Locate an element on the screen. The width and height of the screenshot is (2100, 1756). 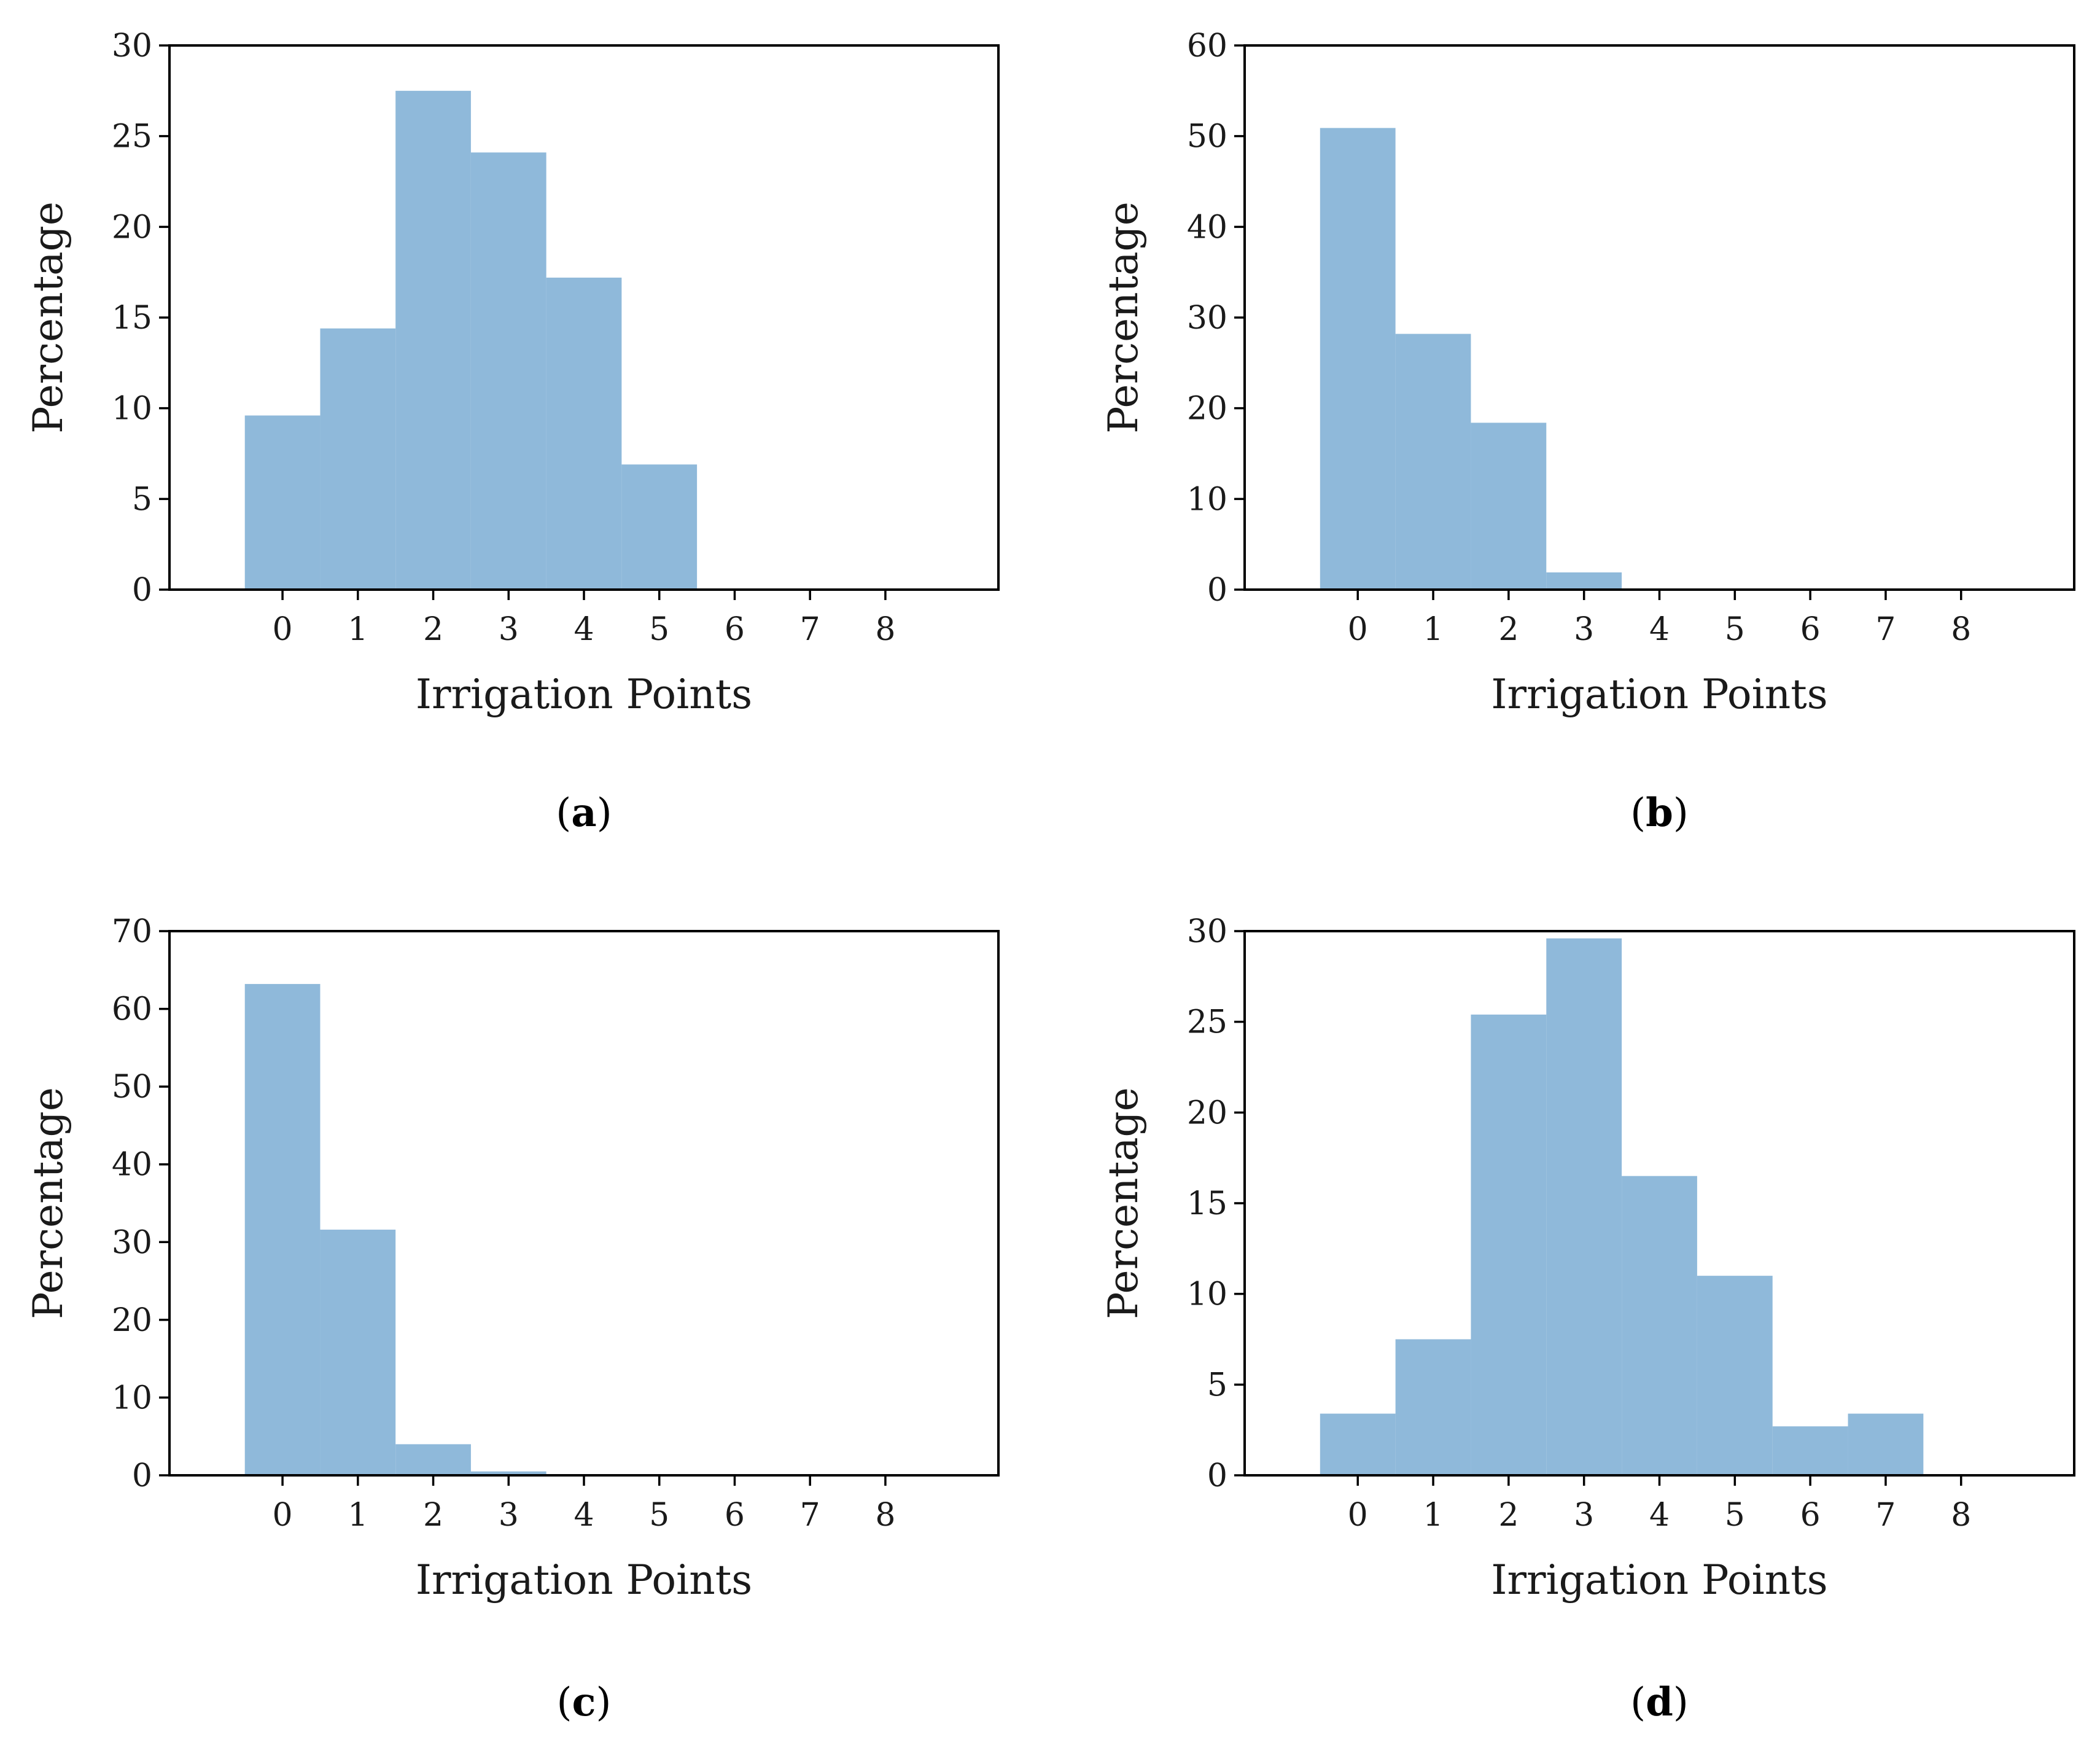
panel-letter: d is located at coordinates (1660, 1702).